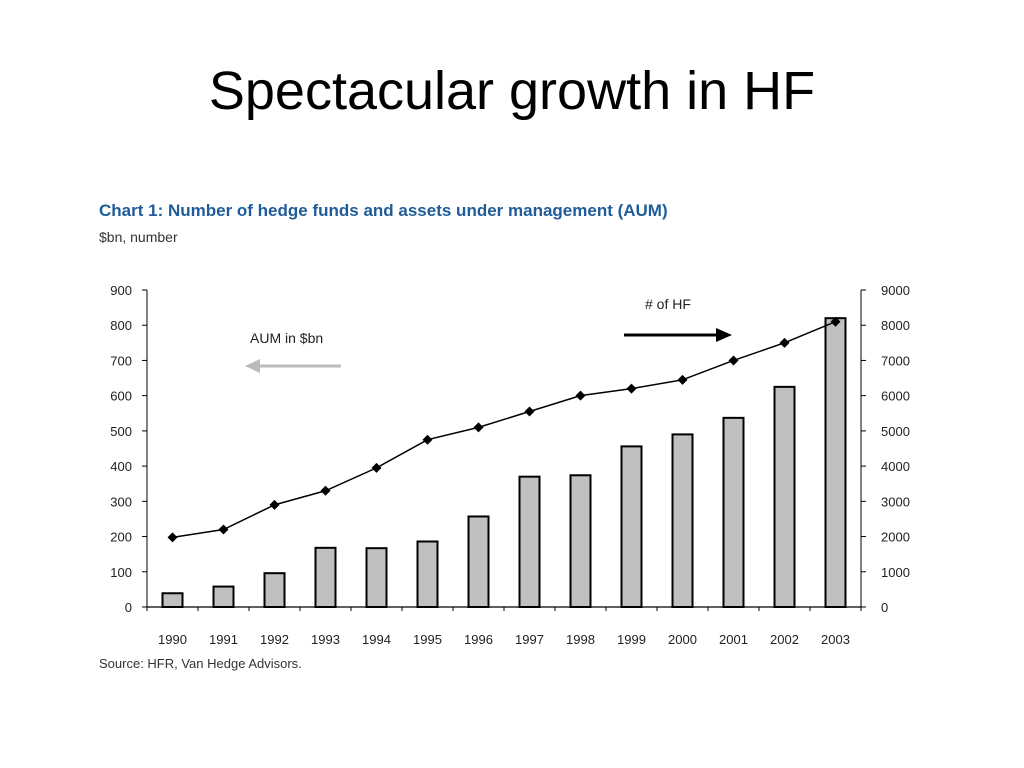 This screenshot has height=768, width=1024. Describe the element at coordinates (121, 572) in the screenshot. I see `left-tick-label: 100` at that location.